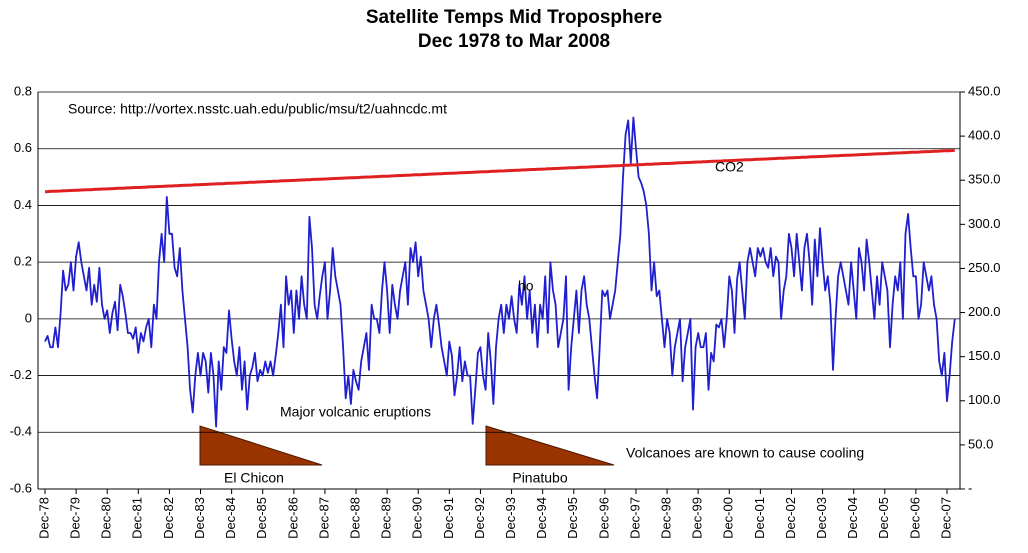 The height and width of the screenshot is (553, 1028). What do you see at coordinates (526, 286) in the screenshot?
I see `annotation: ho` at bounding box center [526, 286].